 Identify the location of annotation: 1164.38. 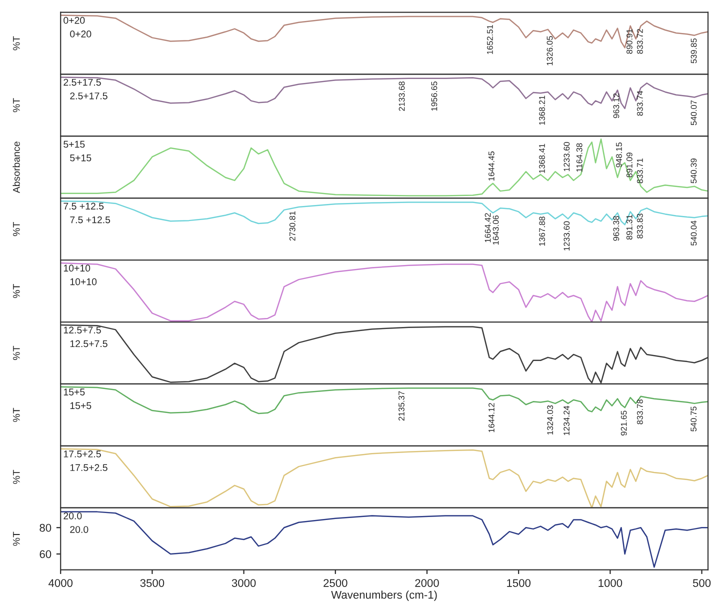
(579, 157).